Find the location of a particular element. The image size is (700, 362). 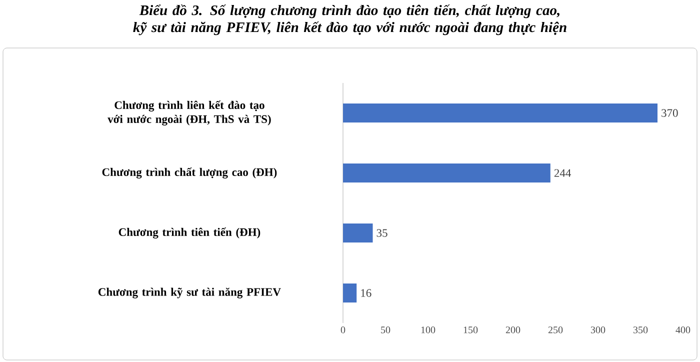

y-tick-label: Chương trình chất lượng cao (ĐH) is located at coordinates (189, 173).